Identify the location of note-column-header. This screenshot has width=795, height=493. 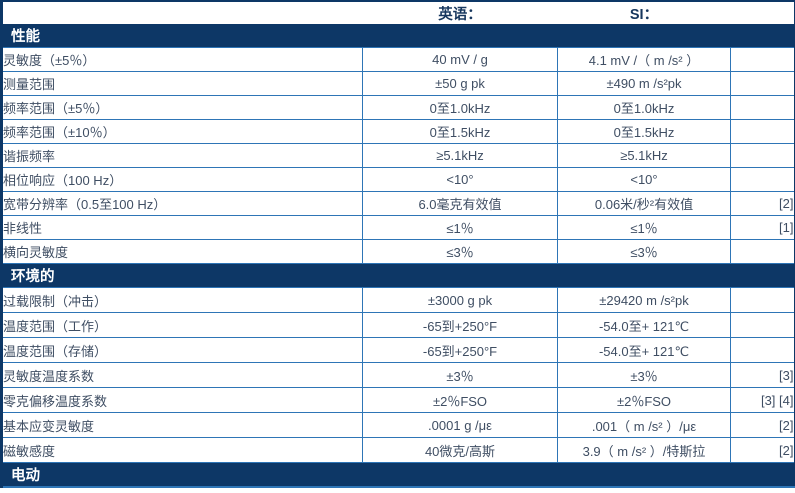
(762, 12).